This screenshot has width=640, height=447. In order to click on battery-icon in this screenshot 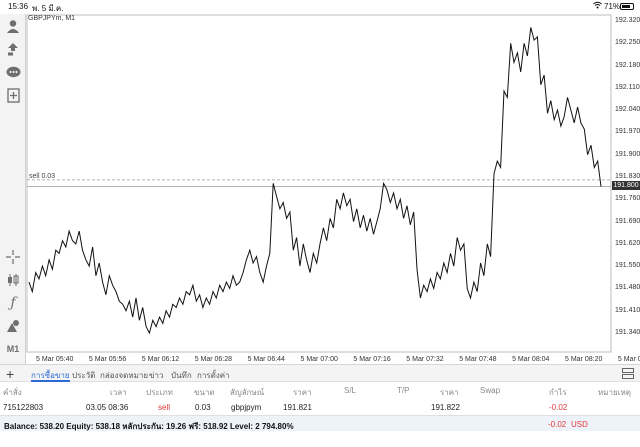, I will do `click(627, 6)`.